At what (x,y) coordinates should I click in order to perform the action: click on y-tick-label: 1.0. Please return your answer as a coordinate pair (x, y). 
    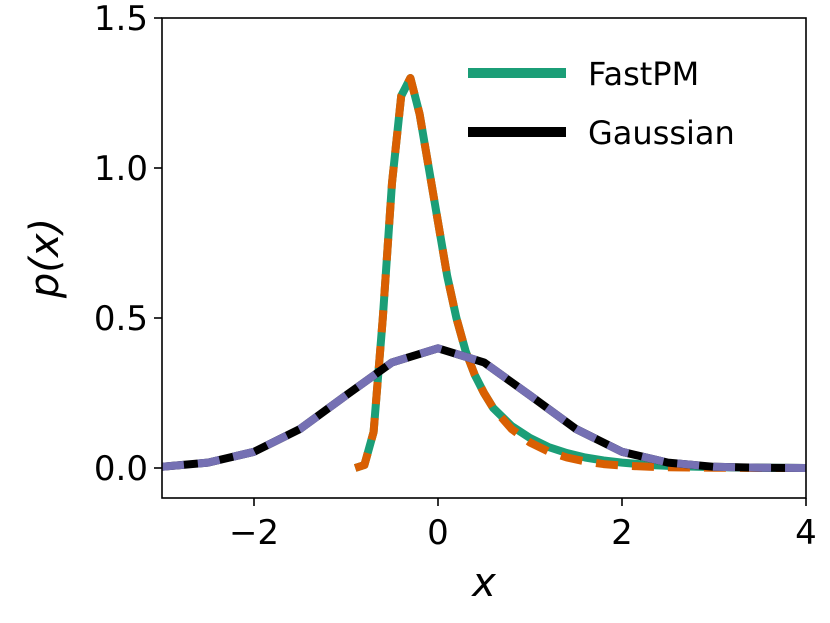
    Looking at the image, I should click on (121, 169).